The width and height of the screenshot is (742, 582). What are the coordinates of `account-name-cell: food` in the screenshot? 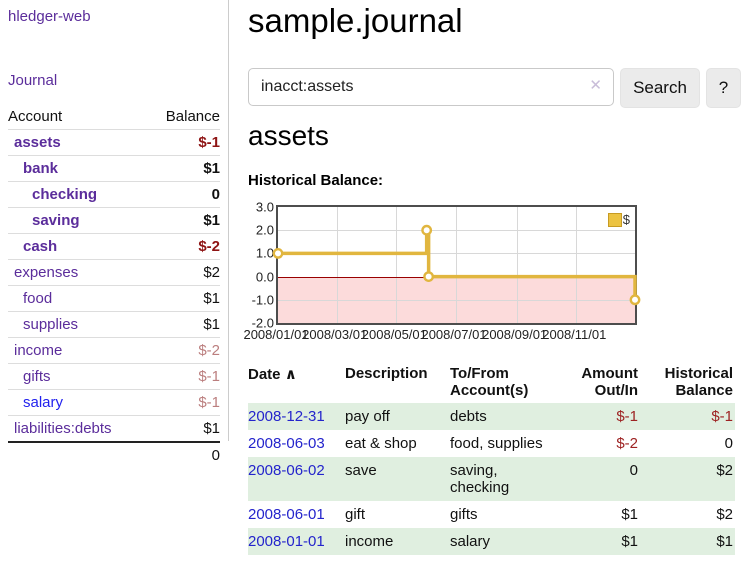 It's located at (78, 298).